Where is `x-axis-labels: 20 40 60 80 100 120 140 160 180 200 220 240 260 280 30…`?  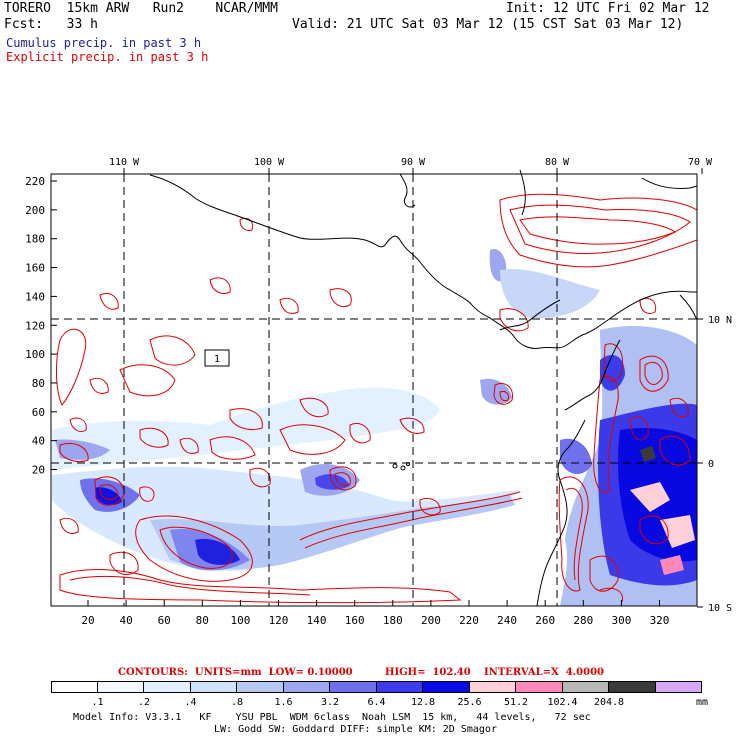
x-axis-labels: 20 40 60 80 100 120 140 160 180 200 220 240 260 280 30… is located at coordinates (375, 620).